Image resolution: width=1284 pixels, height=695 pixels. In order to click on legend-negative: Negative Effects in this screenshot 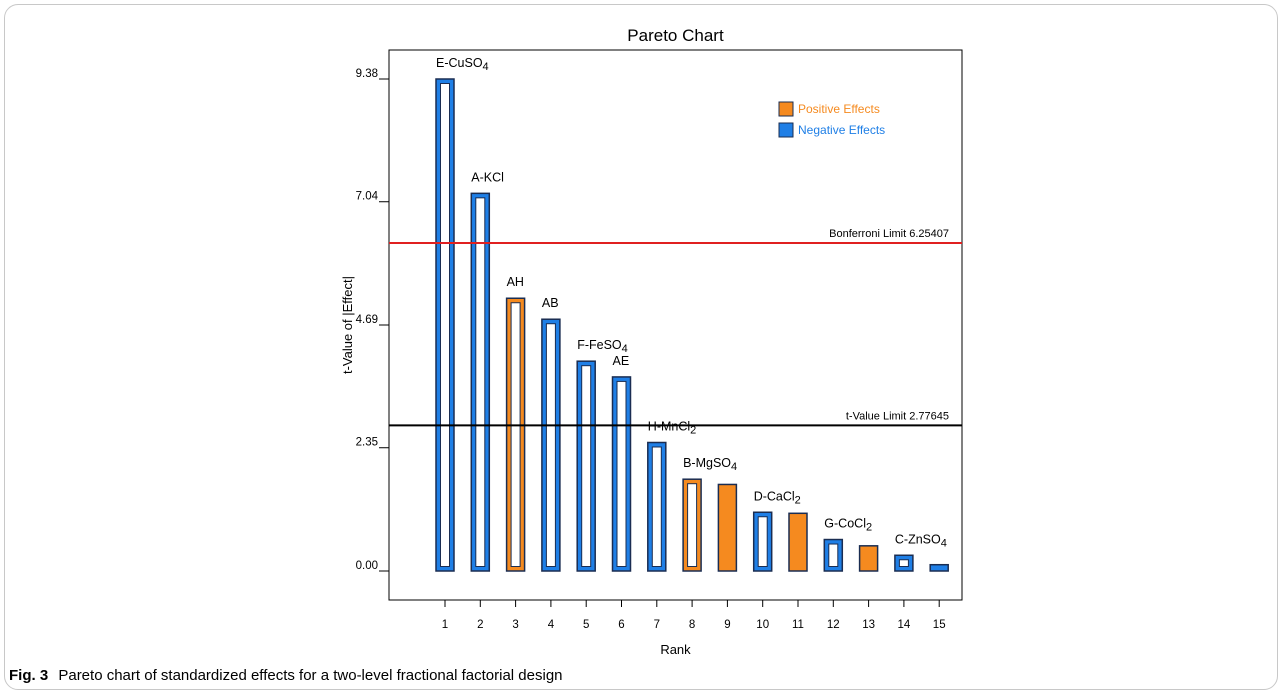, I will do `click(831, 130)`.